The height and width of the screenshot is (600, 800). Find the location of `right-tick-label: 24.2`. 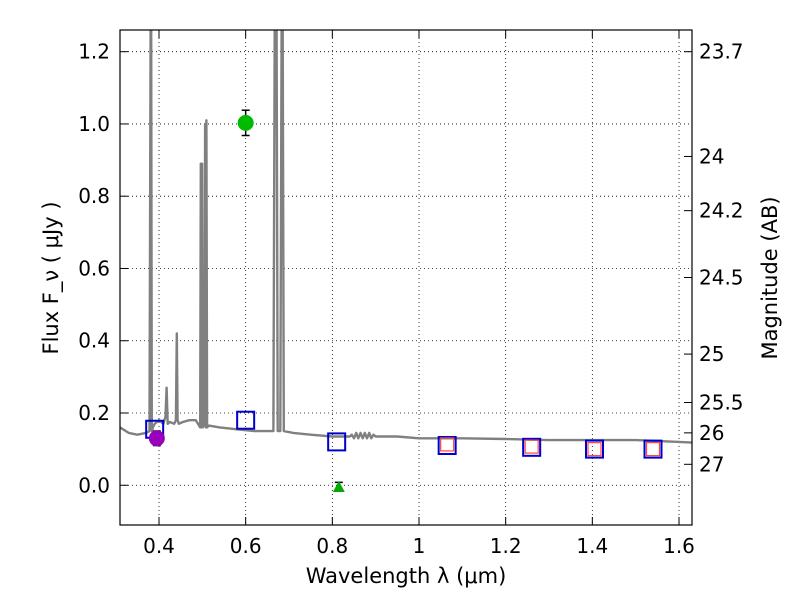

right-tick-label: 24.2 is located at coordinates (721, 211).